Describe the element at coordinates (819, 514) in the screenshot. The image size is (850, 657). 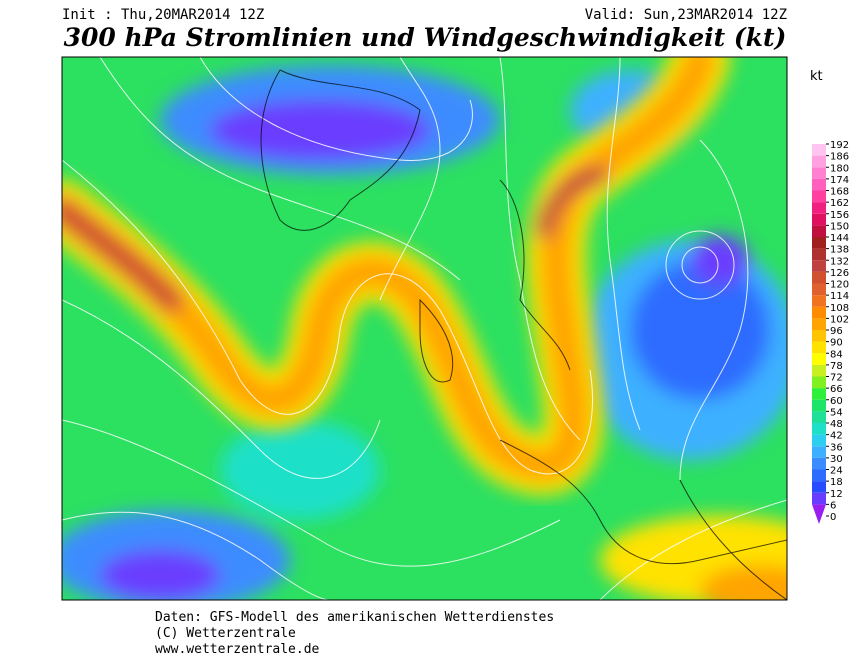
I see `colorbar-tip` at that location.